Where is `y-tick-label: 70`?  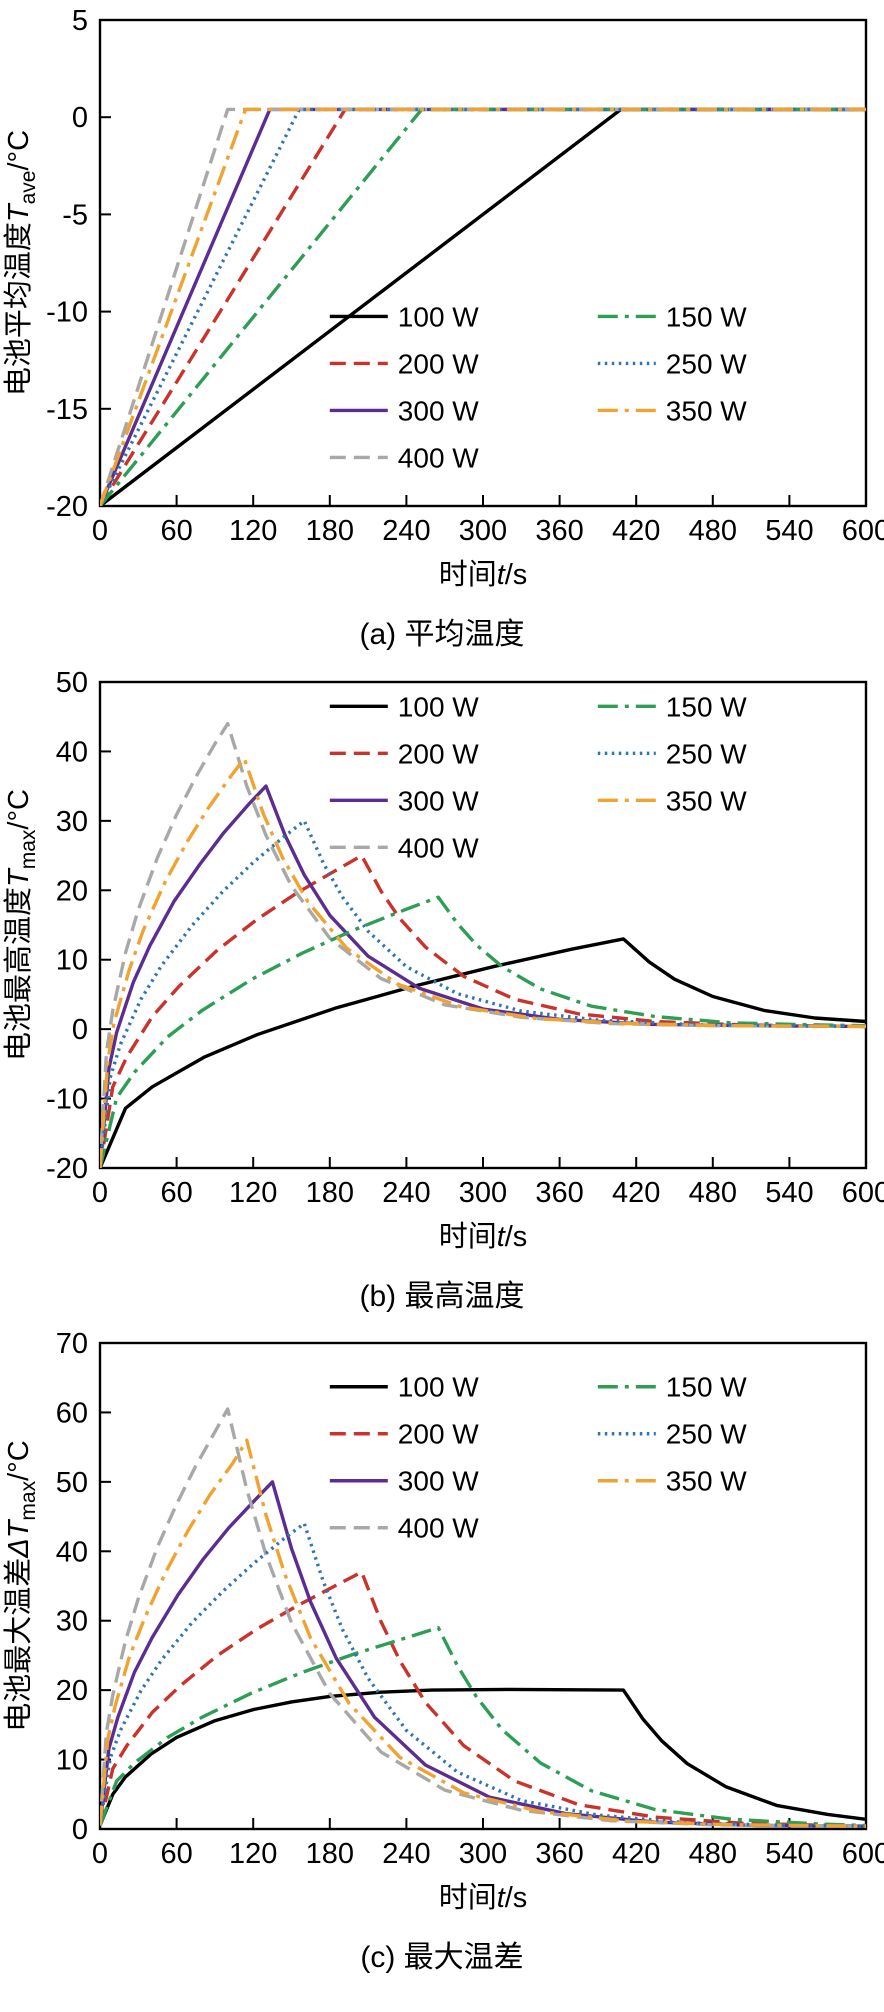 y-tick-label: 70 is located at coordinates (72, 1344).